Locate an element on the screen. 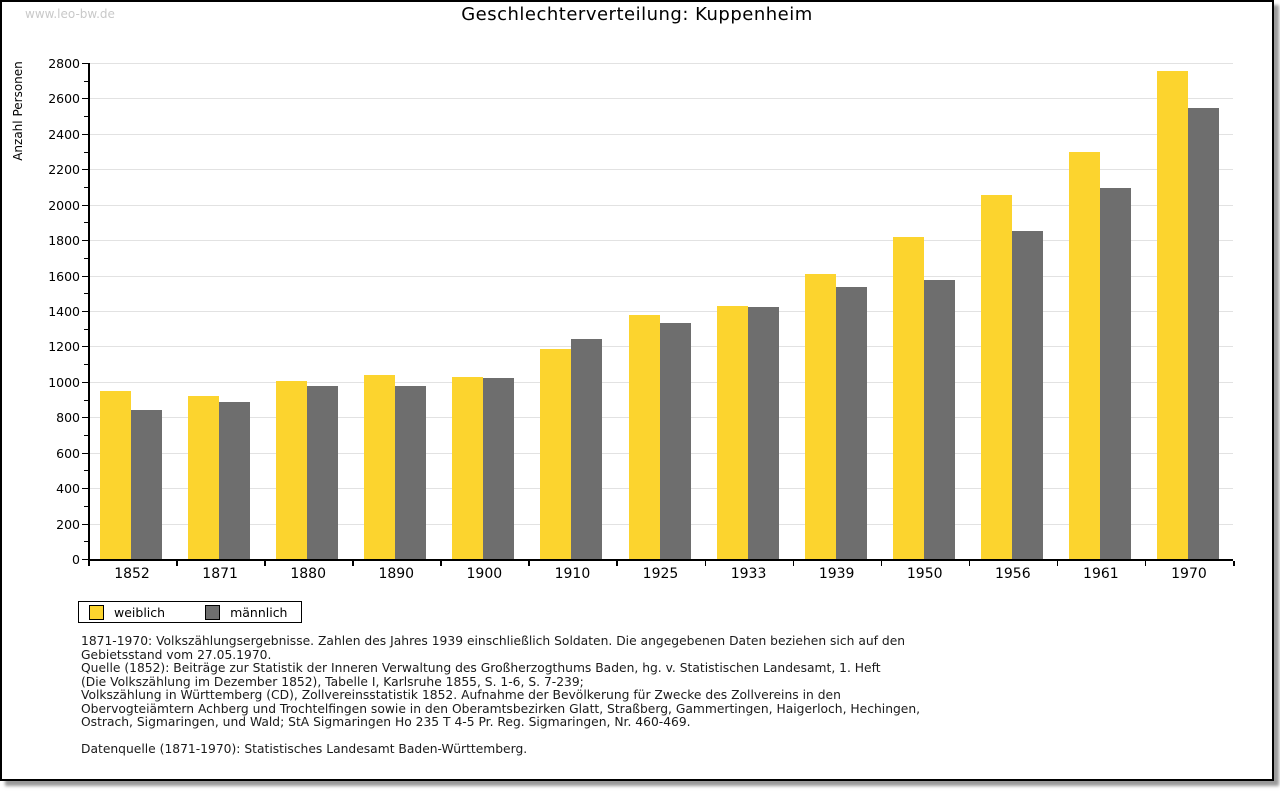 The height and width of the screenshot is (791, 1280). x-tick-label: 1900 is located at coordinates (484, 574).